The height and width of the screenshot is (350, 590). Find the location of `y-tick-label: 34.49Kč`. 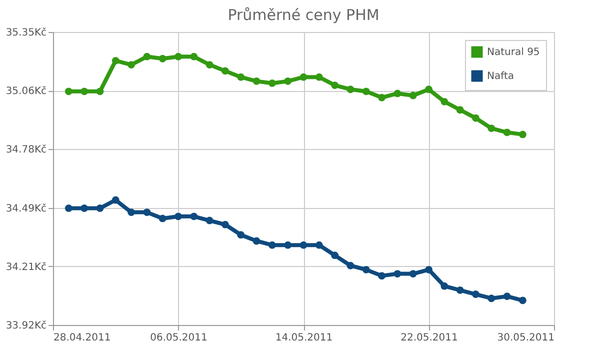

y-tick-label: 34.49Kč is located at coordinates (26, 208).